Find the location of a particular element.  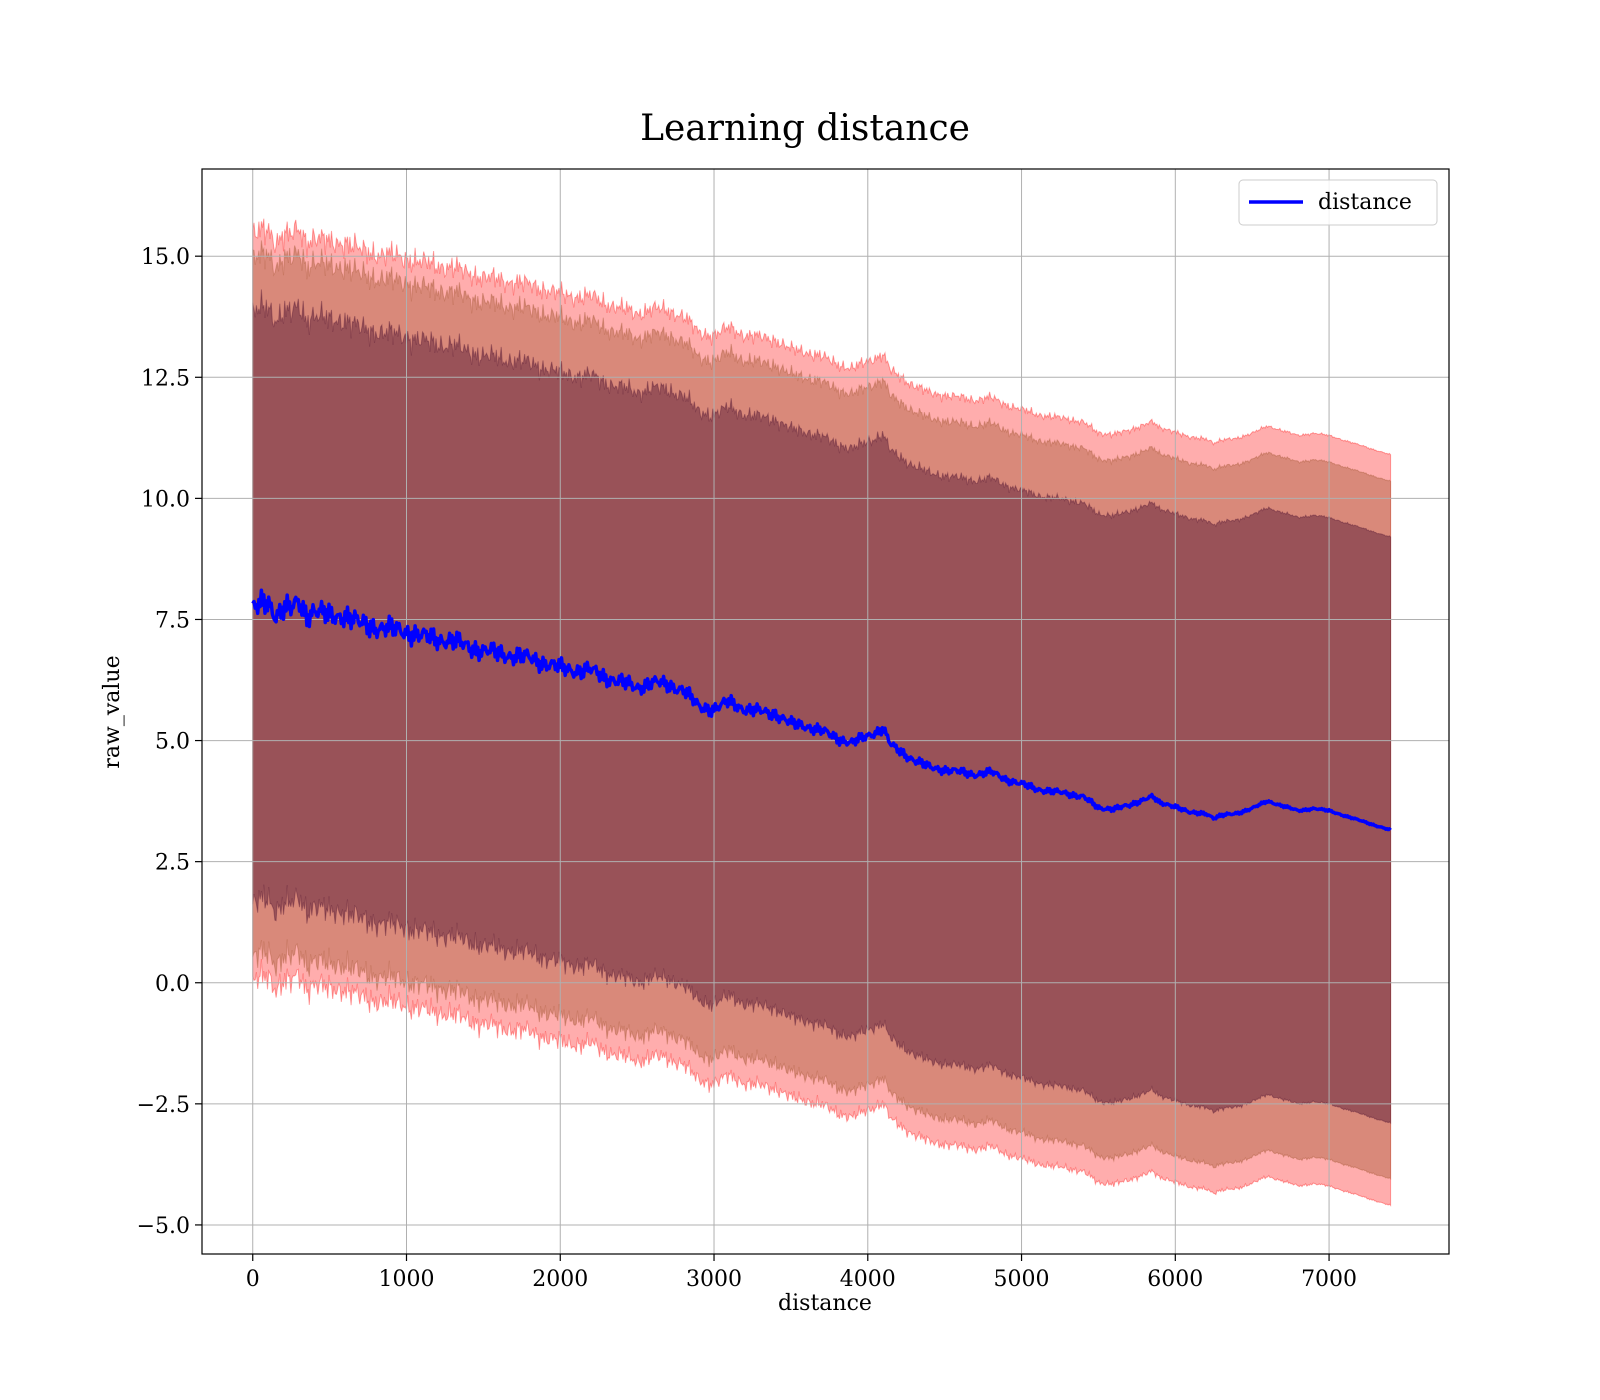

x-axis: 0 1000 2000 3000 4000 5000 6000 7000 is located at coordinates (801, 1273).